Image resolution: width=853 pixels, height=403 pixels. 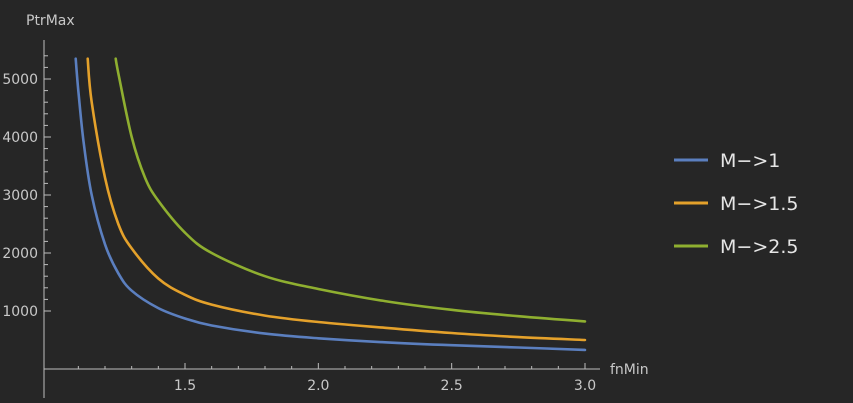 What do you see at coordinates (336, 378) in the screenshot?
I see `x-ticks: 1.5 2.0 2.5 3.0` at bounding box center [336, 378].